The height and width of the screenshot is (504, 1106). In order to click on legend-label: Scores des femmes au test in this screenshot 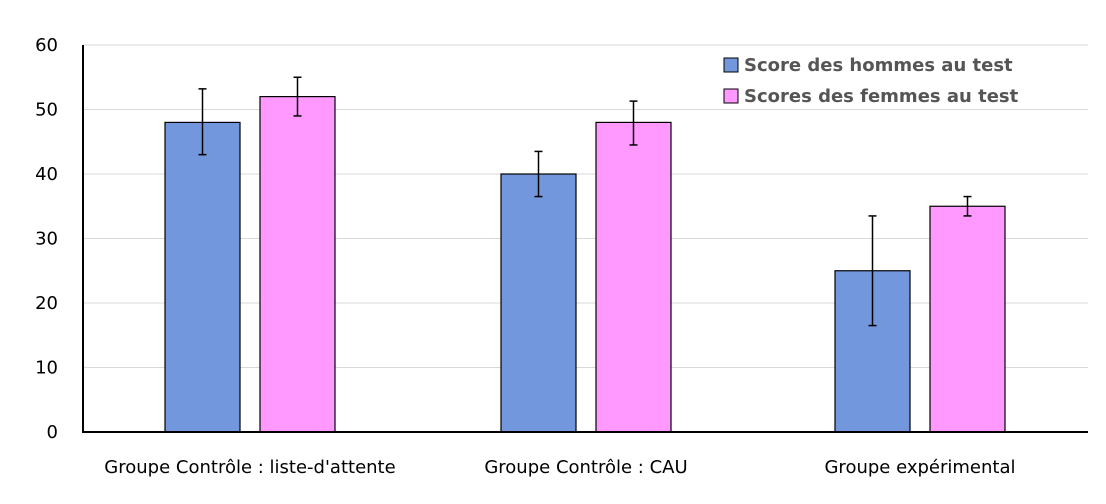, I will do `click(881, 96)`.